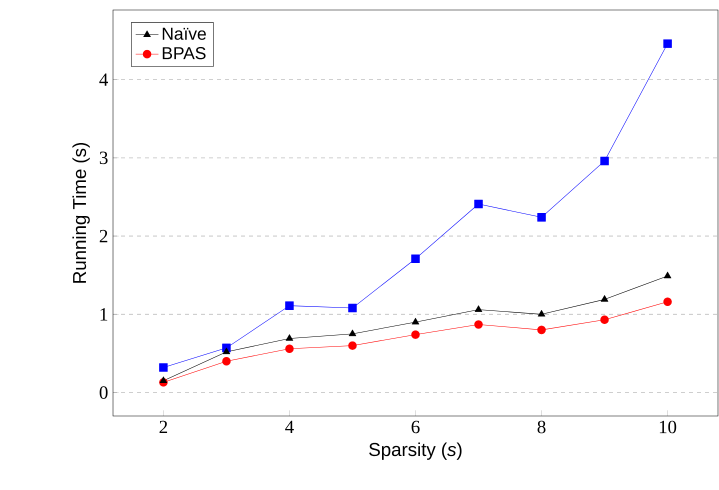 The image size is (719, 490). Describe the element at coordinates (184, 34) in the screenshot. I see `legend-label: Naïve` at that location.